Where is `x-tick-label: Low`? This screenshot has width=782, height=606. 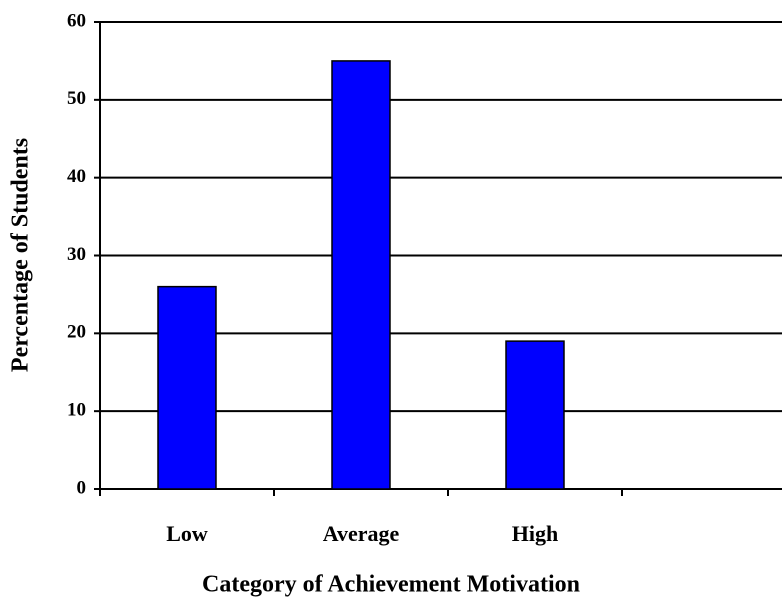
x-tick-label: Low is located at coordinates (187, 533).